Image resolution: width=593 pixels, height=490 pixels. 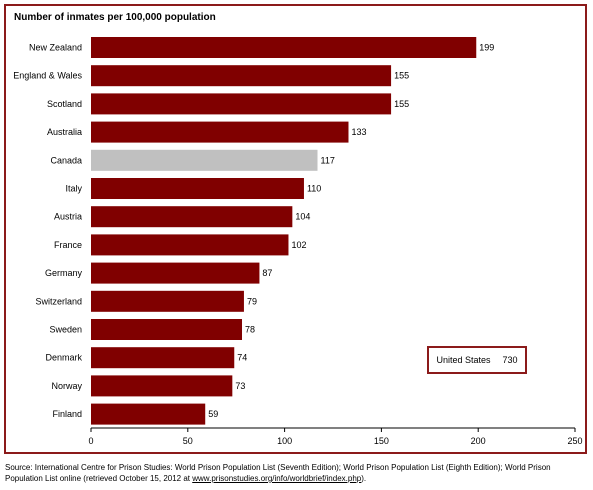 What do you see at coordinates (241, 104) in the screenshot?
I see `bar-scotland` at bounding box center [241, 104].